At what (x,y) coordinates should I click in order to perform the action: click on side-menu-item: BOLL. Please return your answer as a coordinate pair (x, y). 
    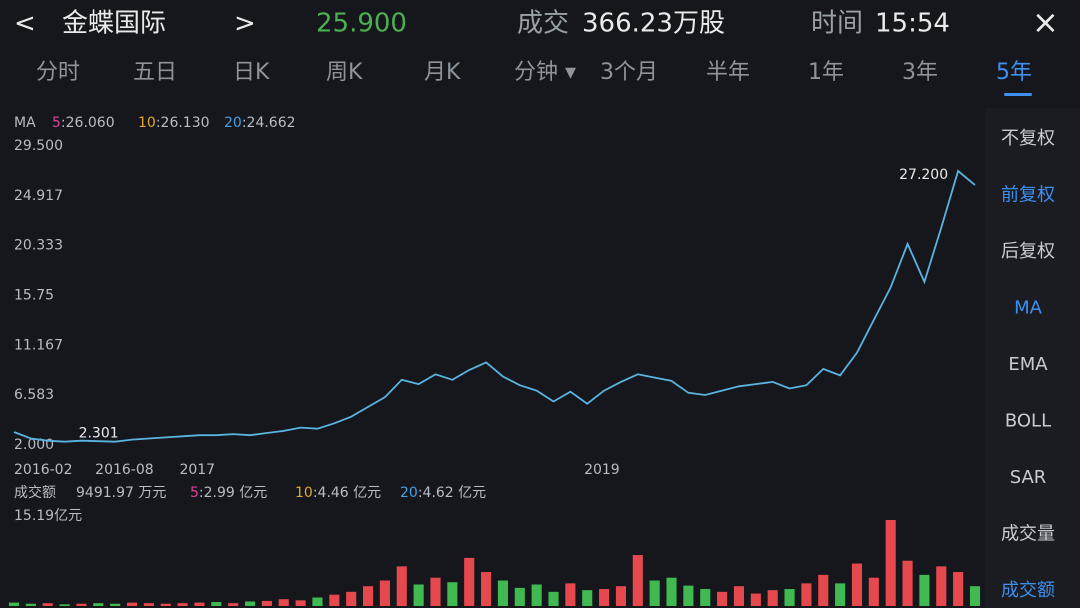
    Looking at the image, I should click on (1028, 421).